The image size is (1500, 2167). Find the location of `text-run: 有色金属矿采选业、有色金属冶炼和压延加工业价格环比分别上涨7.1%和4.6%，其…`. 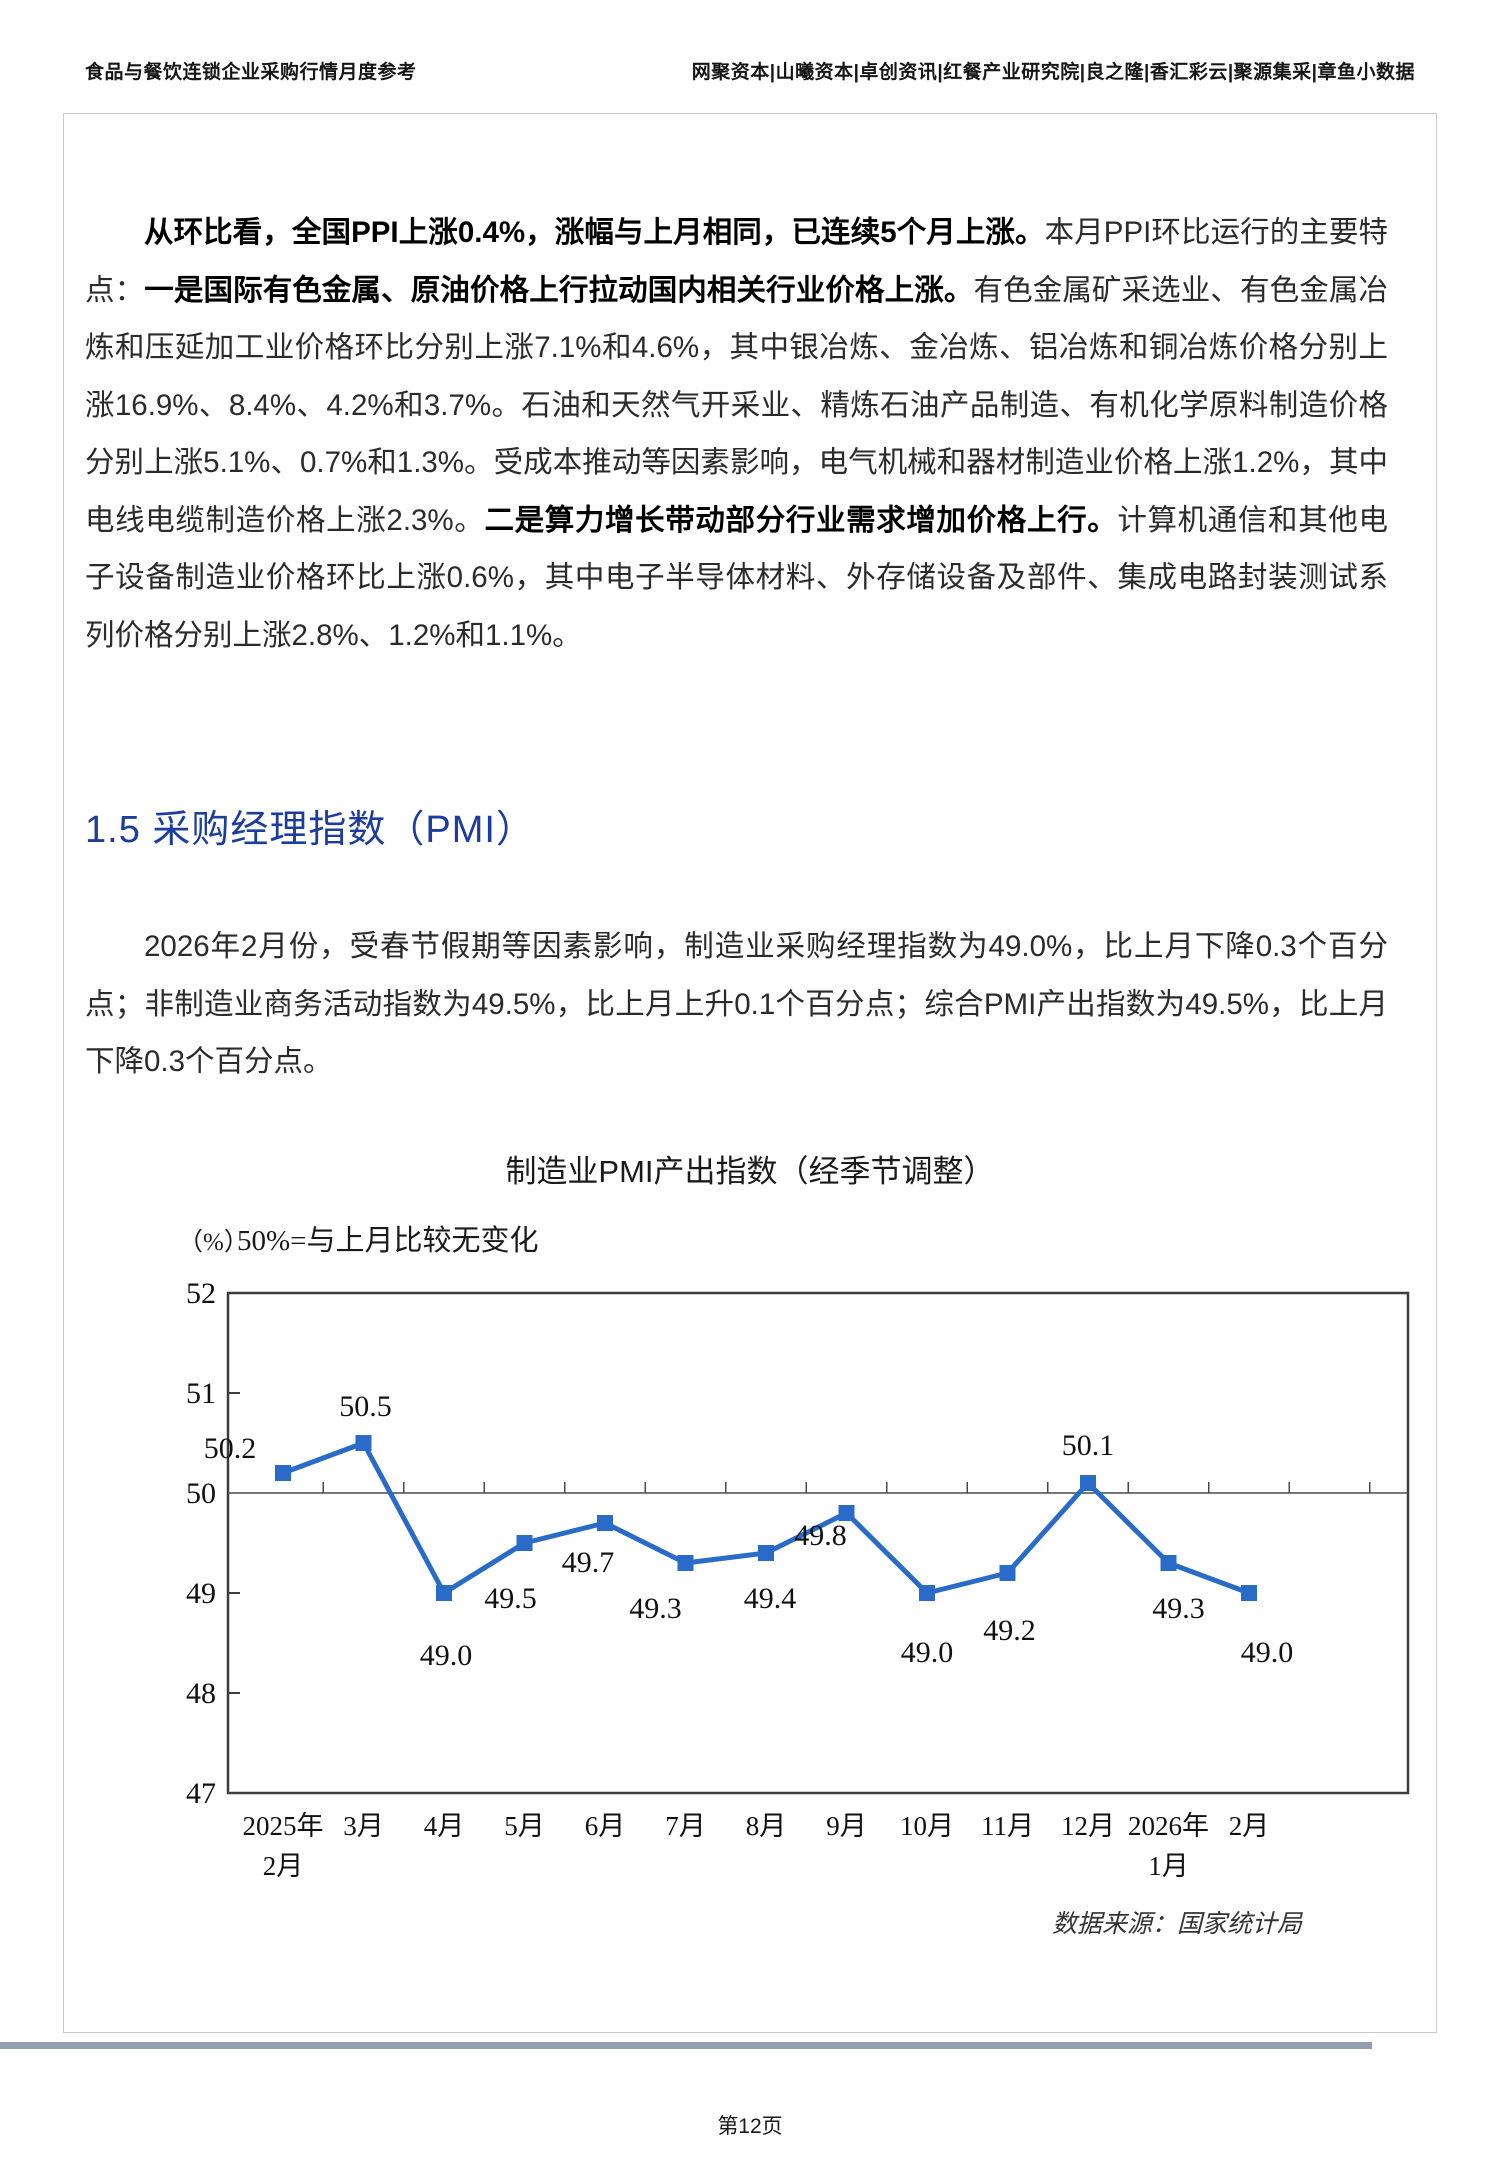

text-run: 有色金属矿采选业、有色金属冶炼和压延加工业价格环比分别上涨7.1%和4.6%，其… is located at coordinates (736, 405).